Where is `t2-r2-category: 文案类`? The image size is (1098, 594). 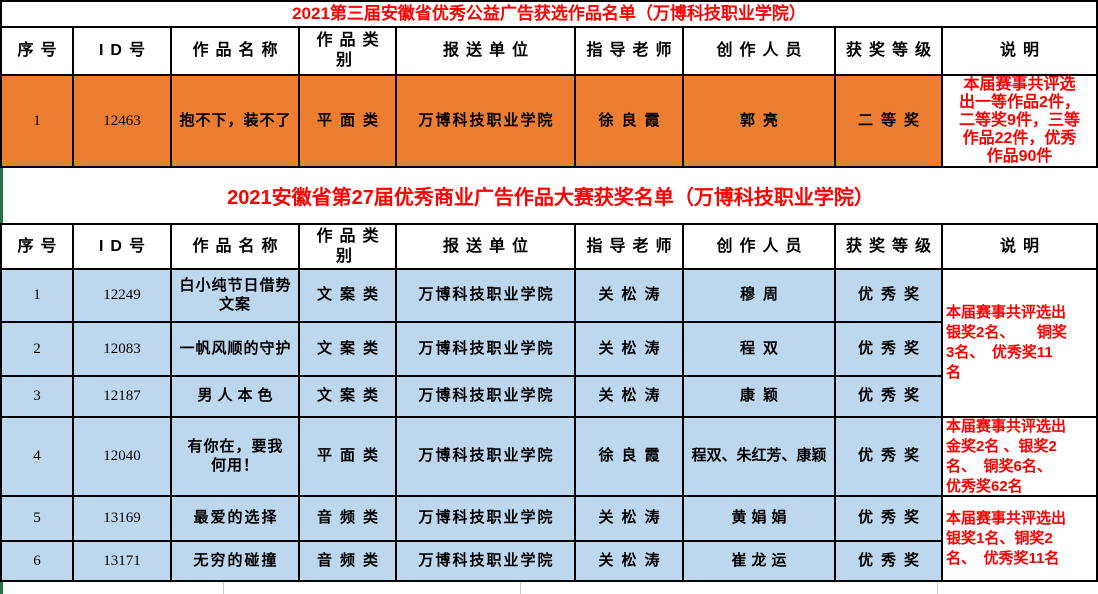
t2-r2-category: 文案类 is located at coordinates (347, 349).